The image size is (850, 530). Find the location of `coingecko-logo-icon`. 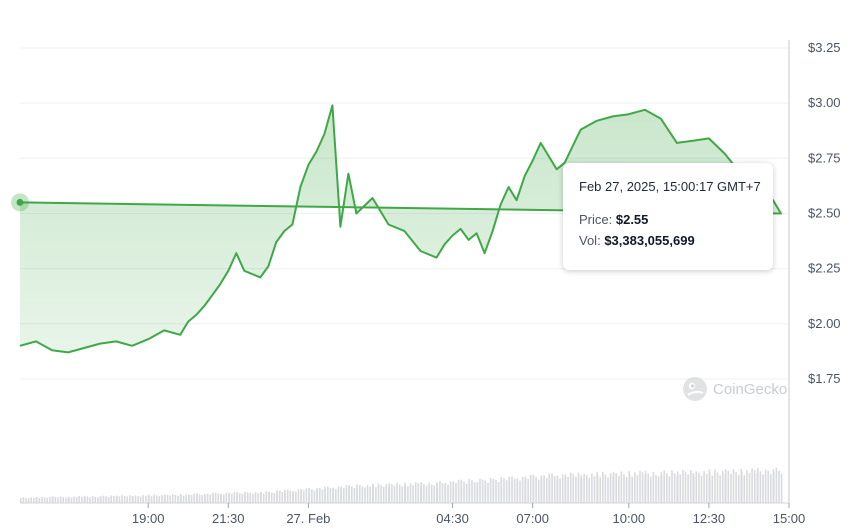

coingecko-logo-icon is located at coordinates (695, 389).